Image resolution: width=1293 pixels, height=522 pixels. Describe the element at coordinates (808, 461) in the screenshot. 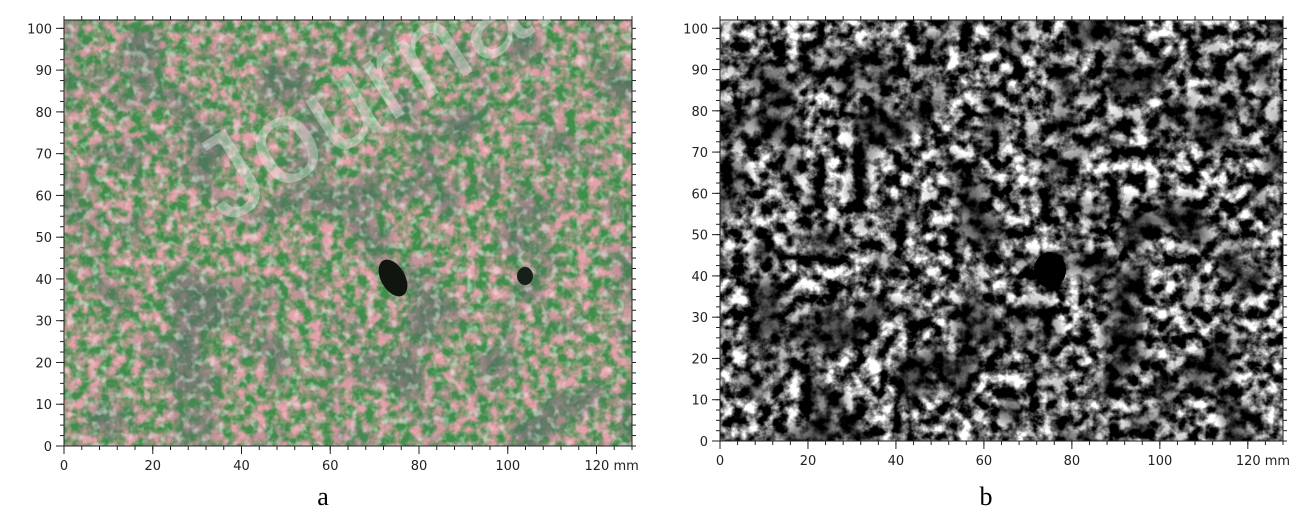

I see `panel-b-x-tick-label: 20` at that location.